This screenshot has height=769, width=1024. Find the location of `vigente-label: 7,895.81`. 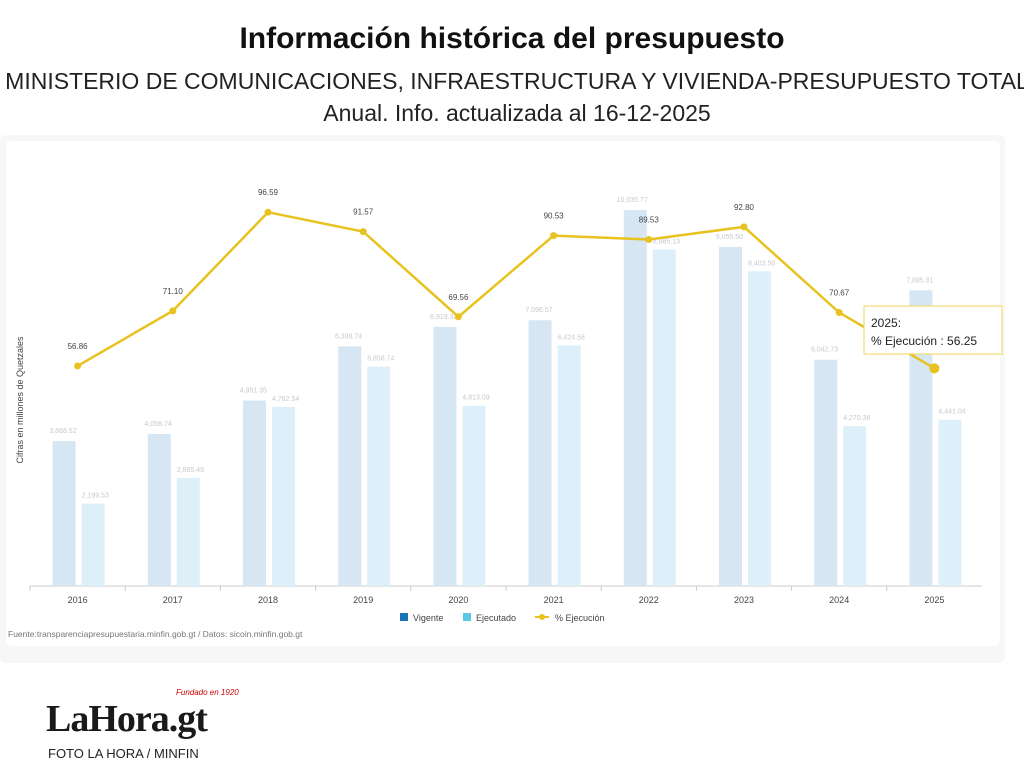

vigente-label: 7,895.81 is located at coordinates (919, 280).